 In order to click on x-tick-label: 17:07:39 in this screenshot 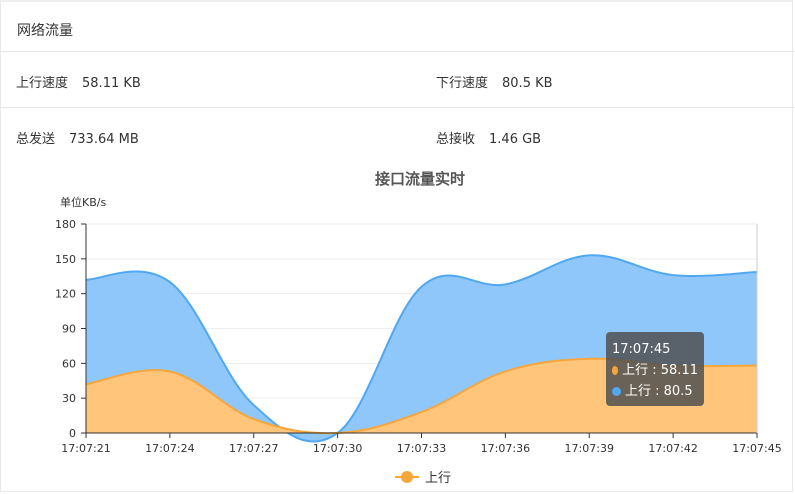, I will do `click(589, 448)`.